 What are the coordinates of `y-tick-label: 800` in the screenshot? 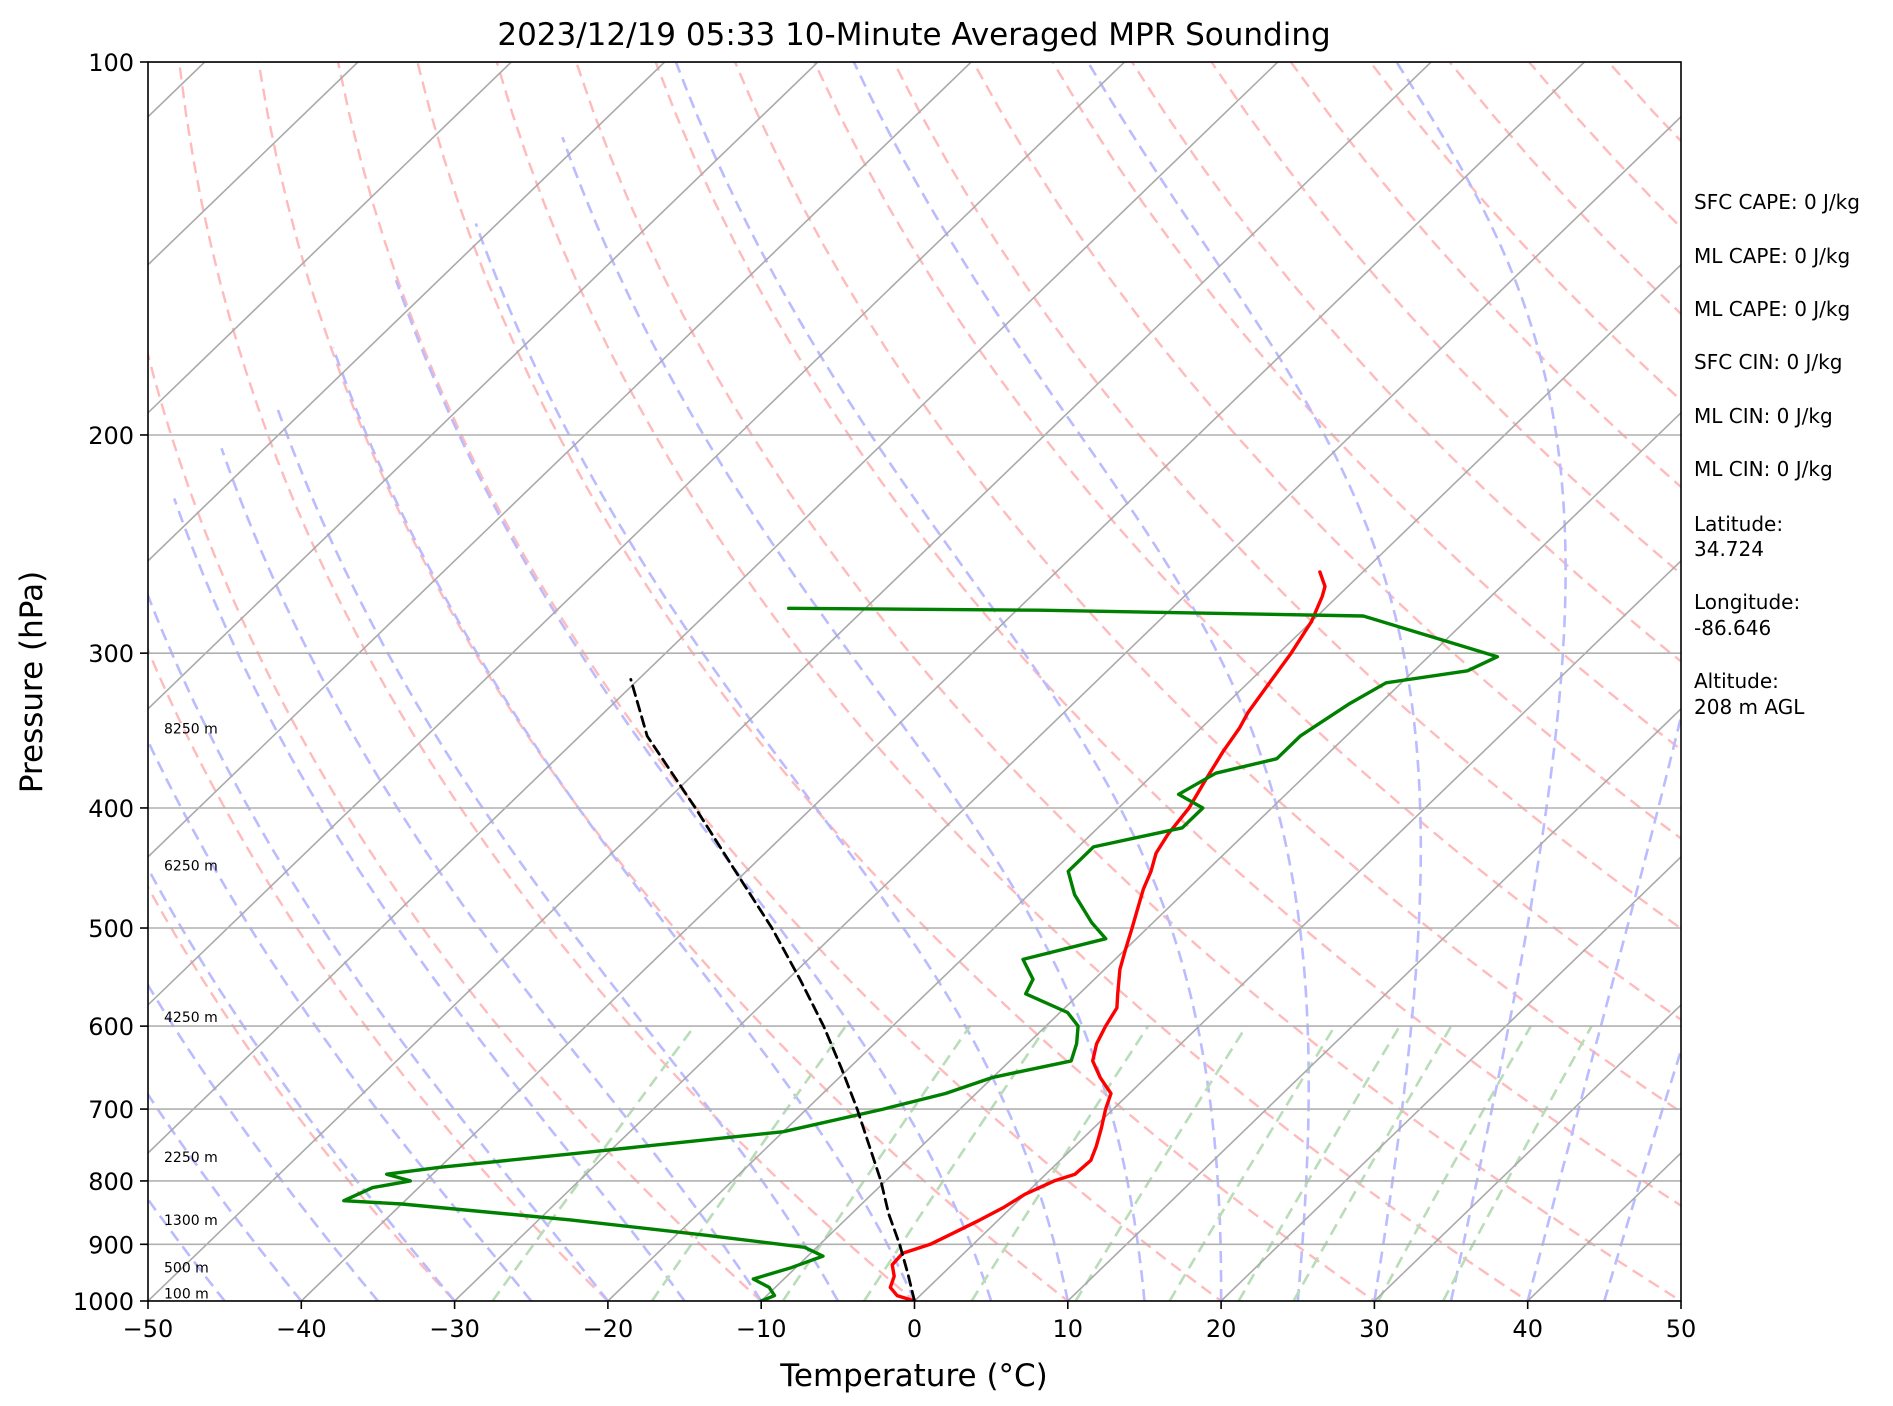 It's located at (111, 1182).